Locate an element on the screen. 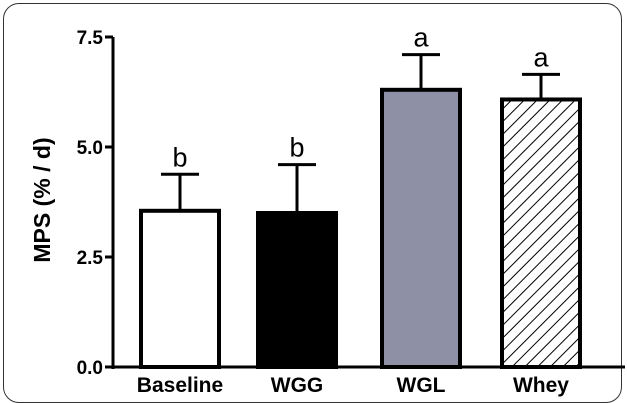  bar-wgl is located at coordinates (421, 228).